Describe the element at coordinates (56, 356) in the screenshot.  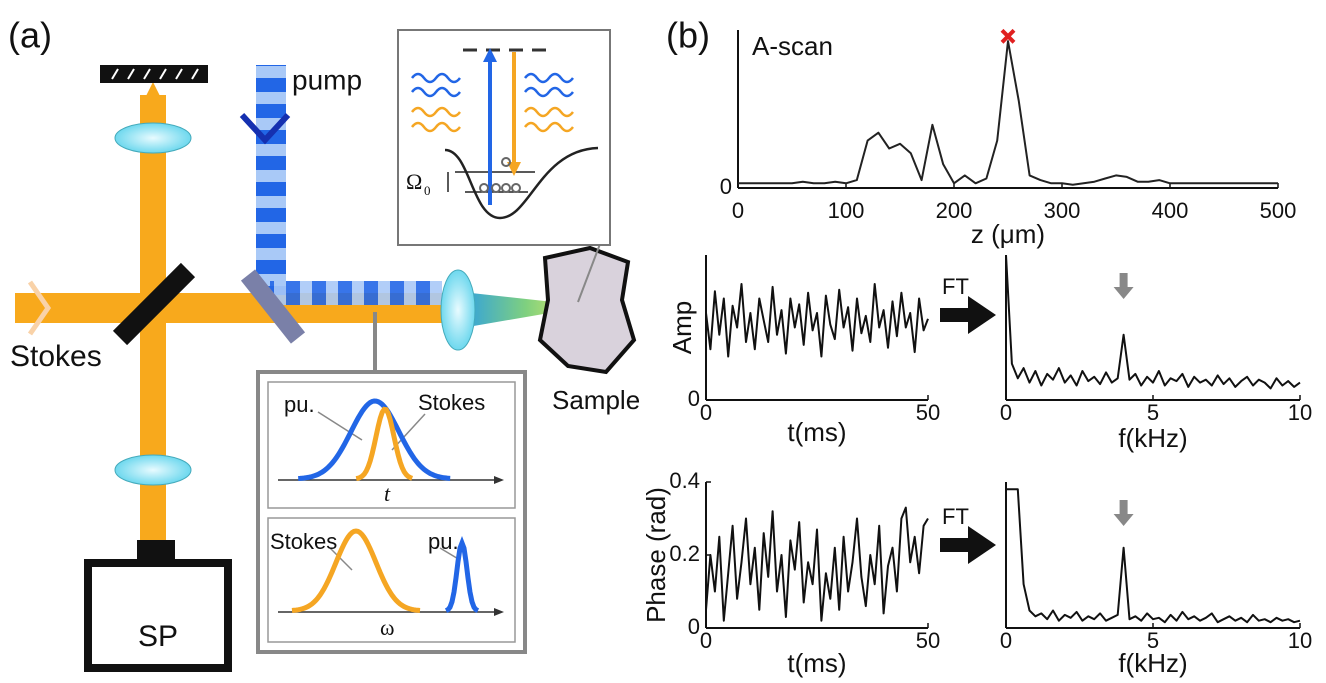
I see `stokes-label: Stokes` at that location.